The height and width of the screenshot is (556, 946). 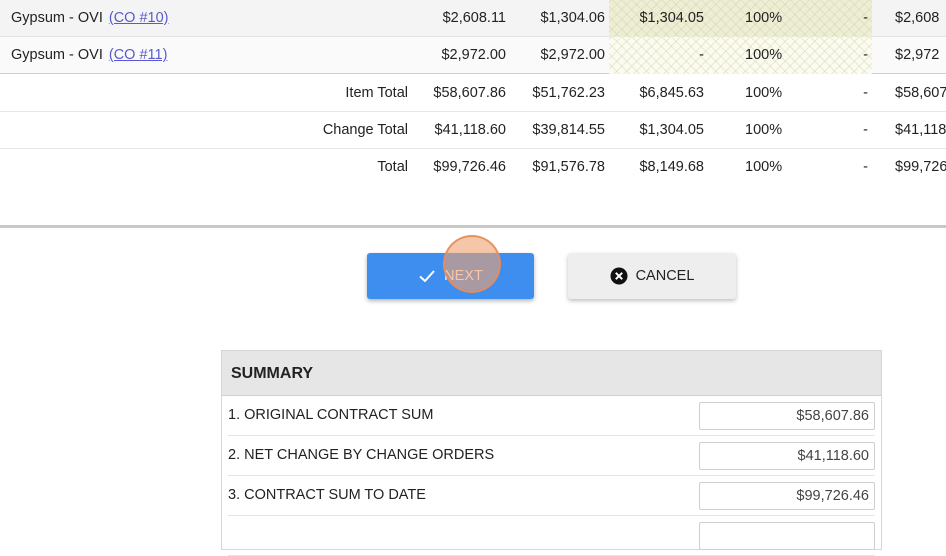 I want to click on check-icon, so click(x=427, y=276).